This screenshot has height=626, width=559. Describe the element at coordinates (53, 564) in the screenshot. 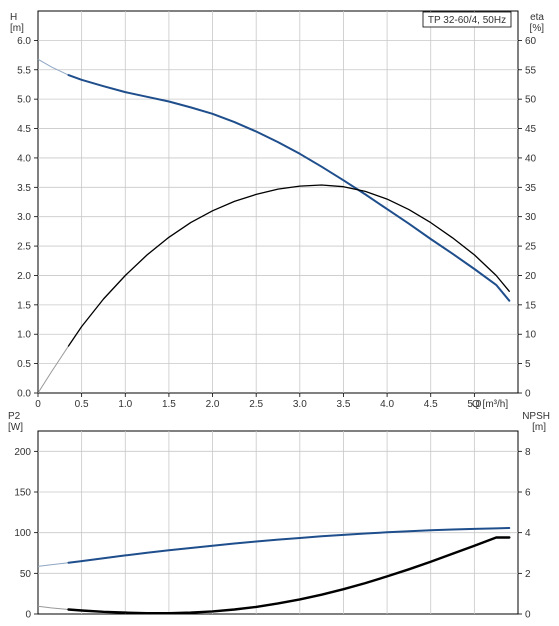

I see `power-series-0-extrapolation` at that location.